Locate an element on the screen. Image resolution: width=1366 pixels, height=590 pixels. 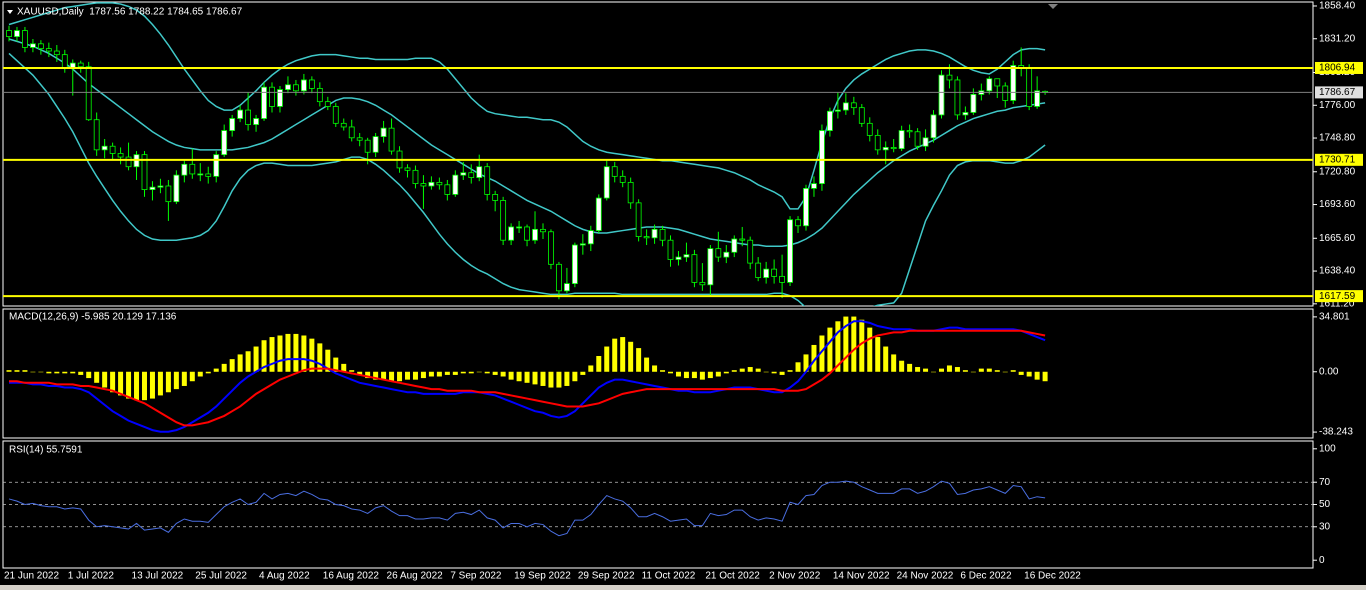
level-label-box is located at coordinates (1339, 296).